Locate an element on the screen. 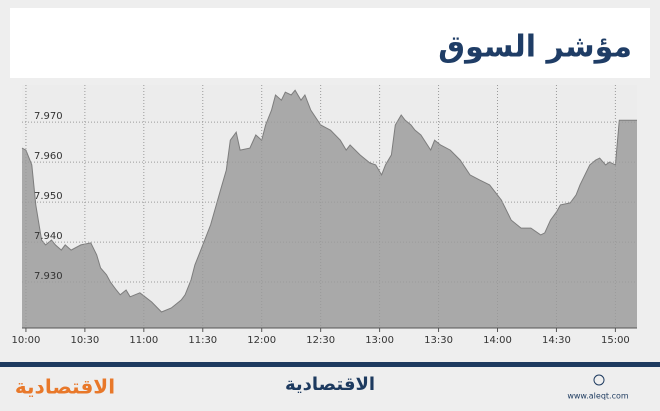 This screenshot has width=660, height=411. x-tick-label: 10:30 is located at coordinates (84, 340).